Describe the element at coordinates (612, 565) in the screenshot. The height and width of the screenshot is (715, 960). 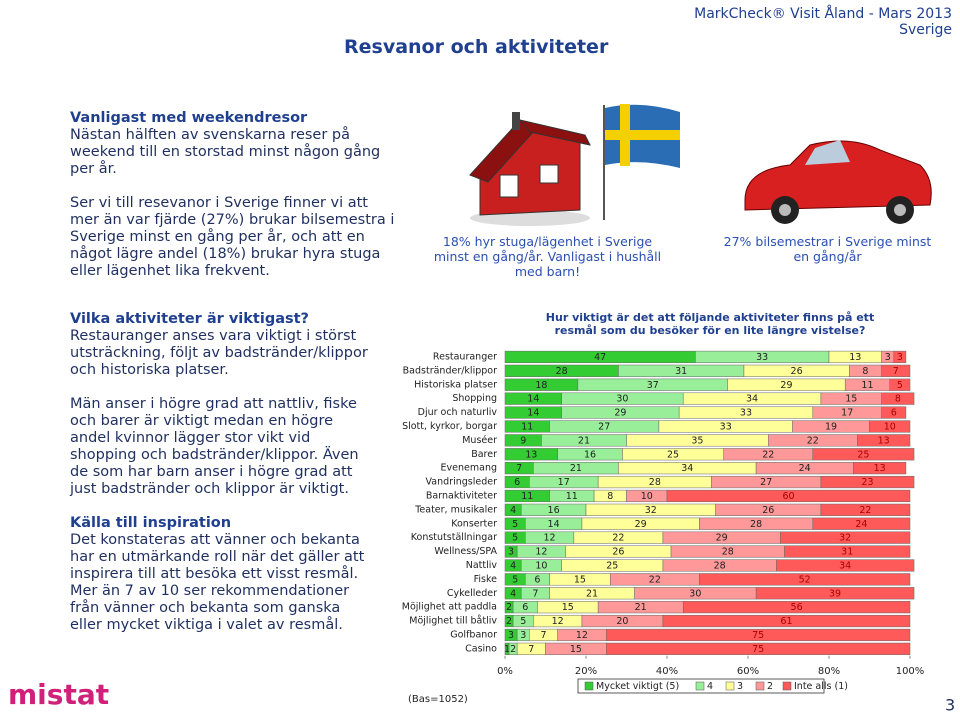
I see `value-label: 25` at that location.